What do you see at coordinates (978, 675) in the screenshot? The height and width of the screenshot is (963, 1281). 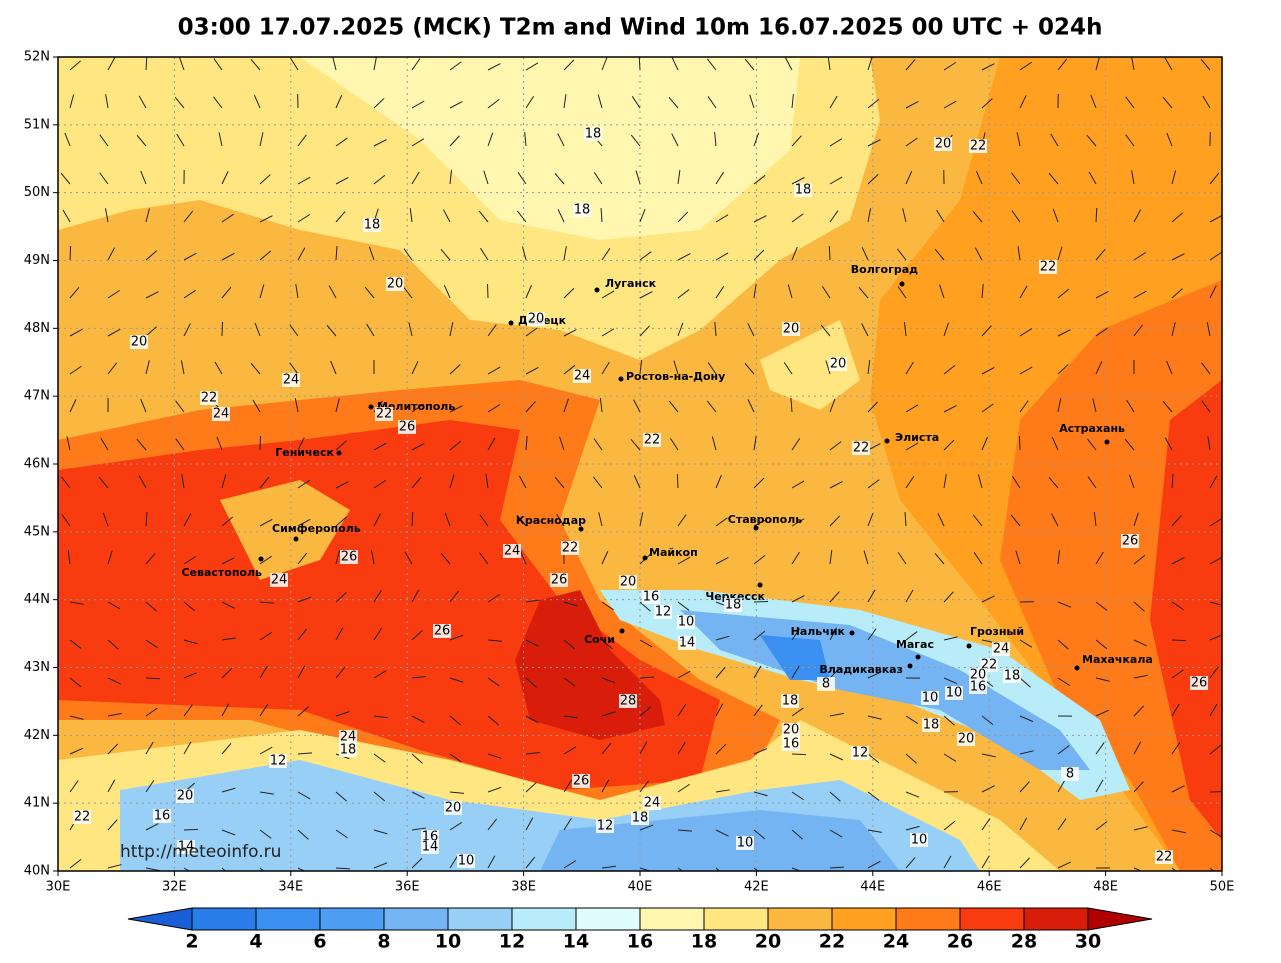 I see `contour-label: 20` at bounding box center [978, 675].